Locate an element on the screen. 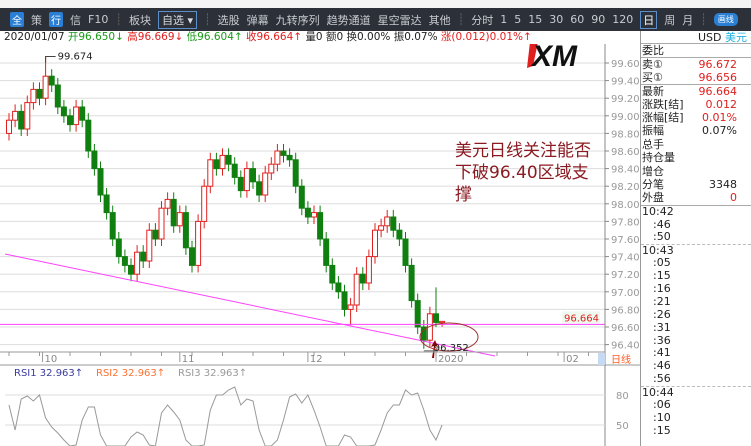  toolbar-item-6: 自选 ▾ is located at coordinates (177, 19).